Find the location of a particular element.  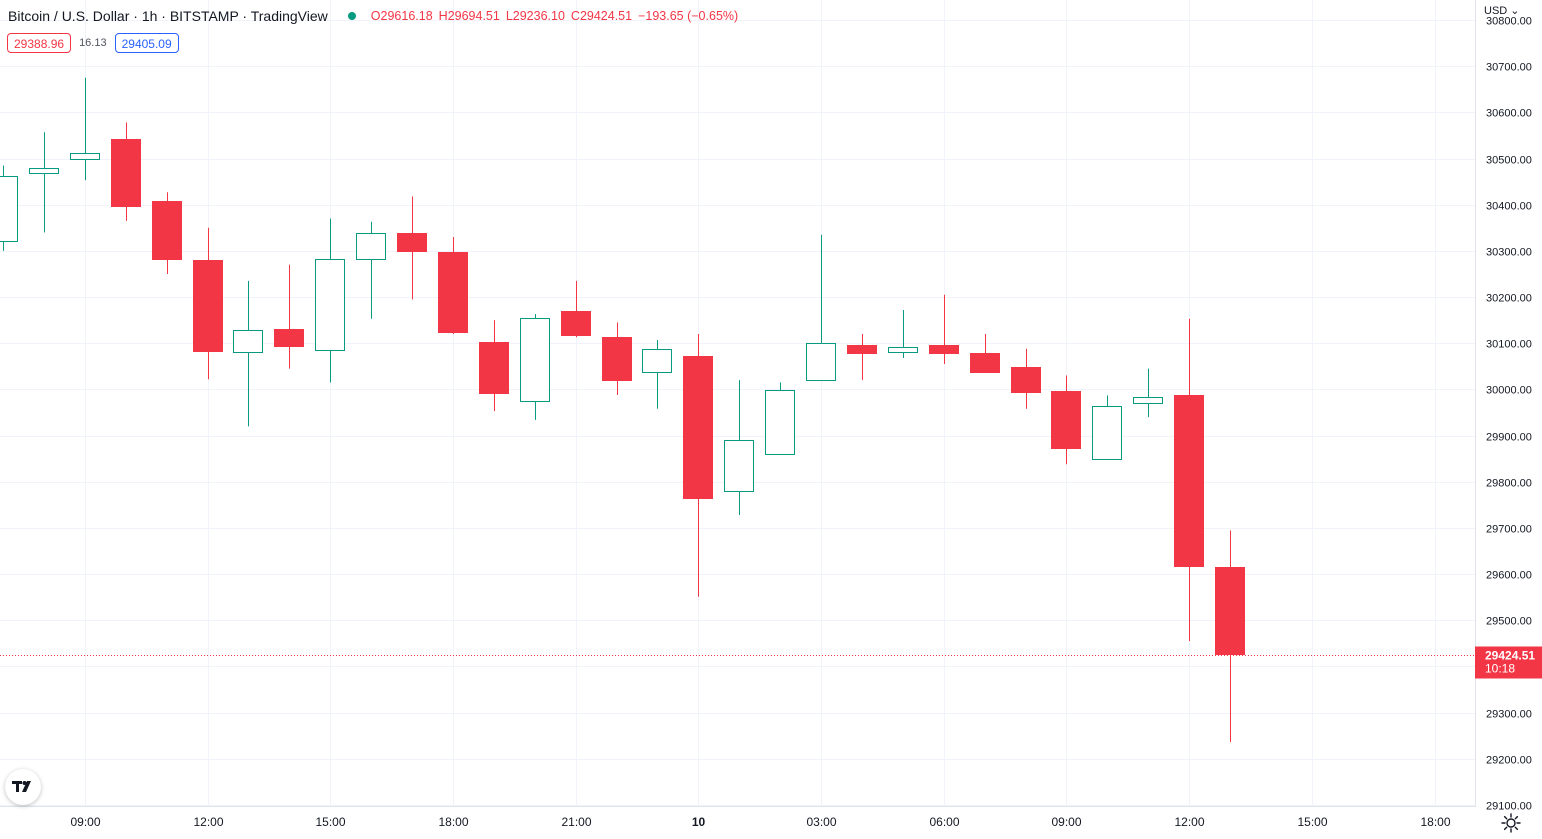

time-tick-label: 15:00 is located at coordinates (1312, 822).